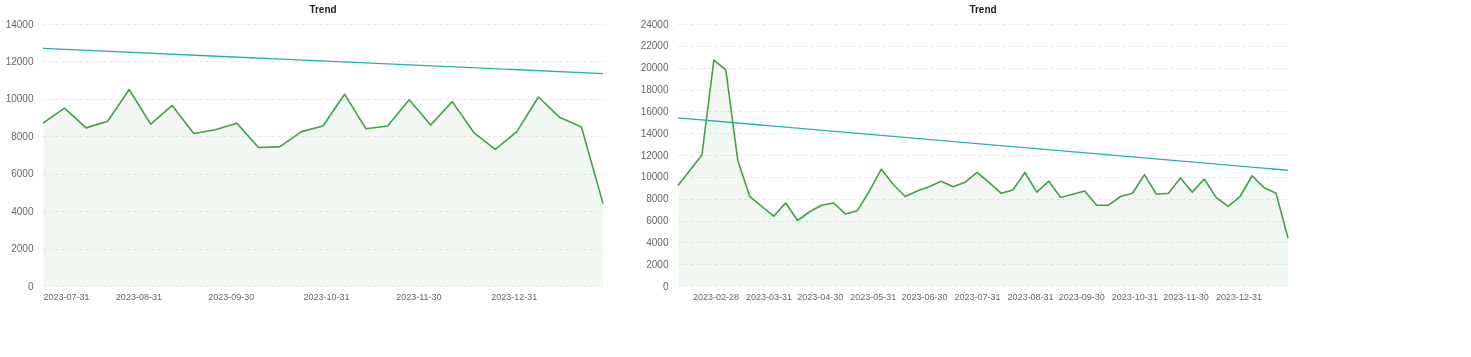  I want to click on y-tick-label: 16000, so click(654, 111).